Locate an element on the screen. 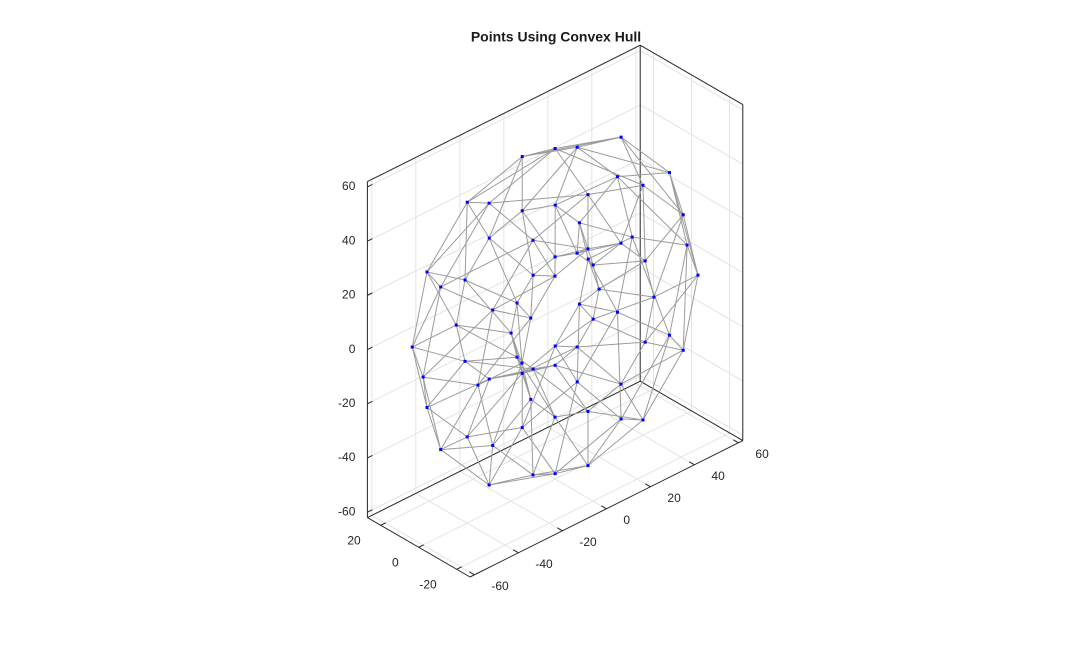 The height and width of the screenshot is (647, 1074). y-tick-label: 60 is located at coordinates (762, 454).